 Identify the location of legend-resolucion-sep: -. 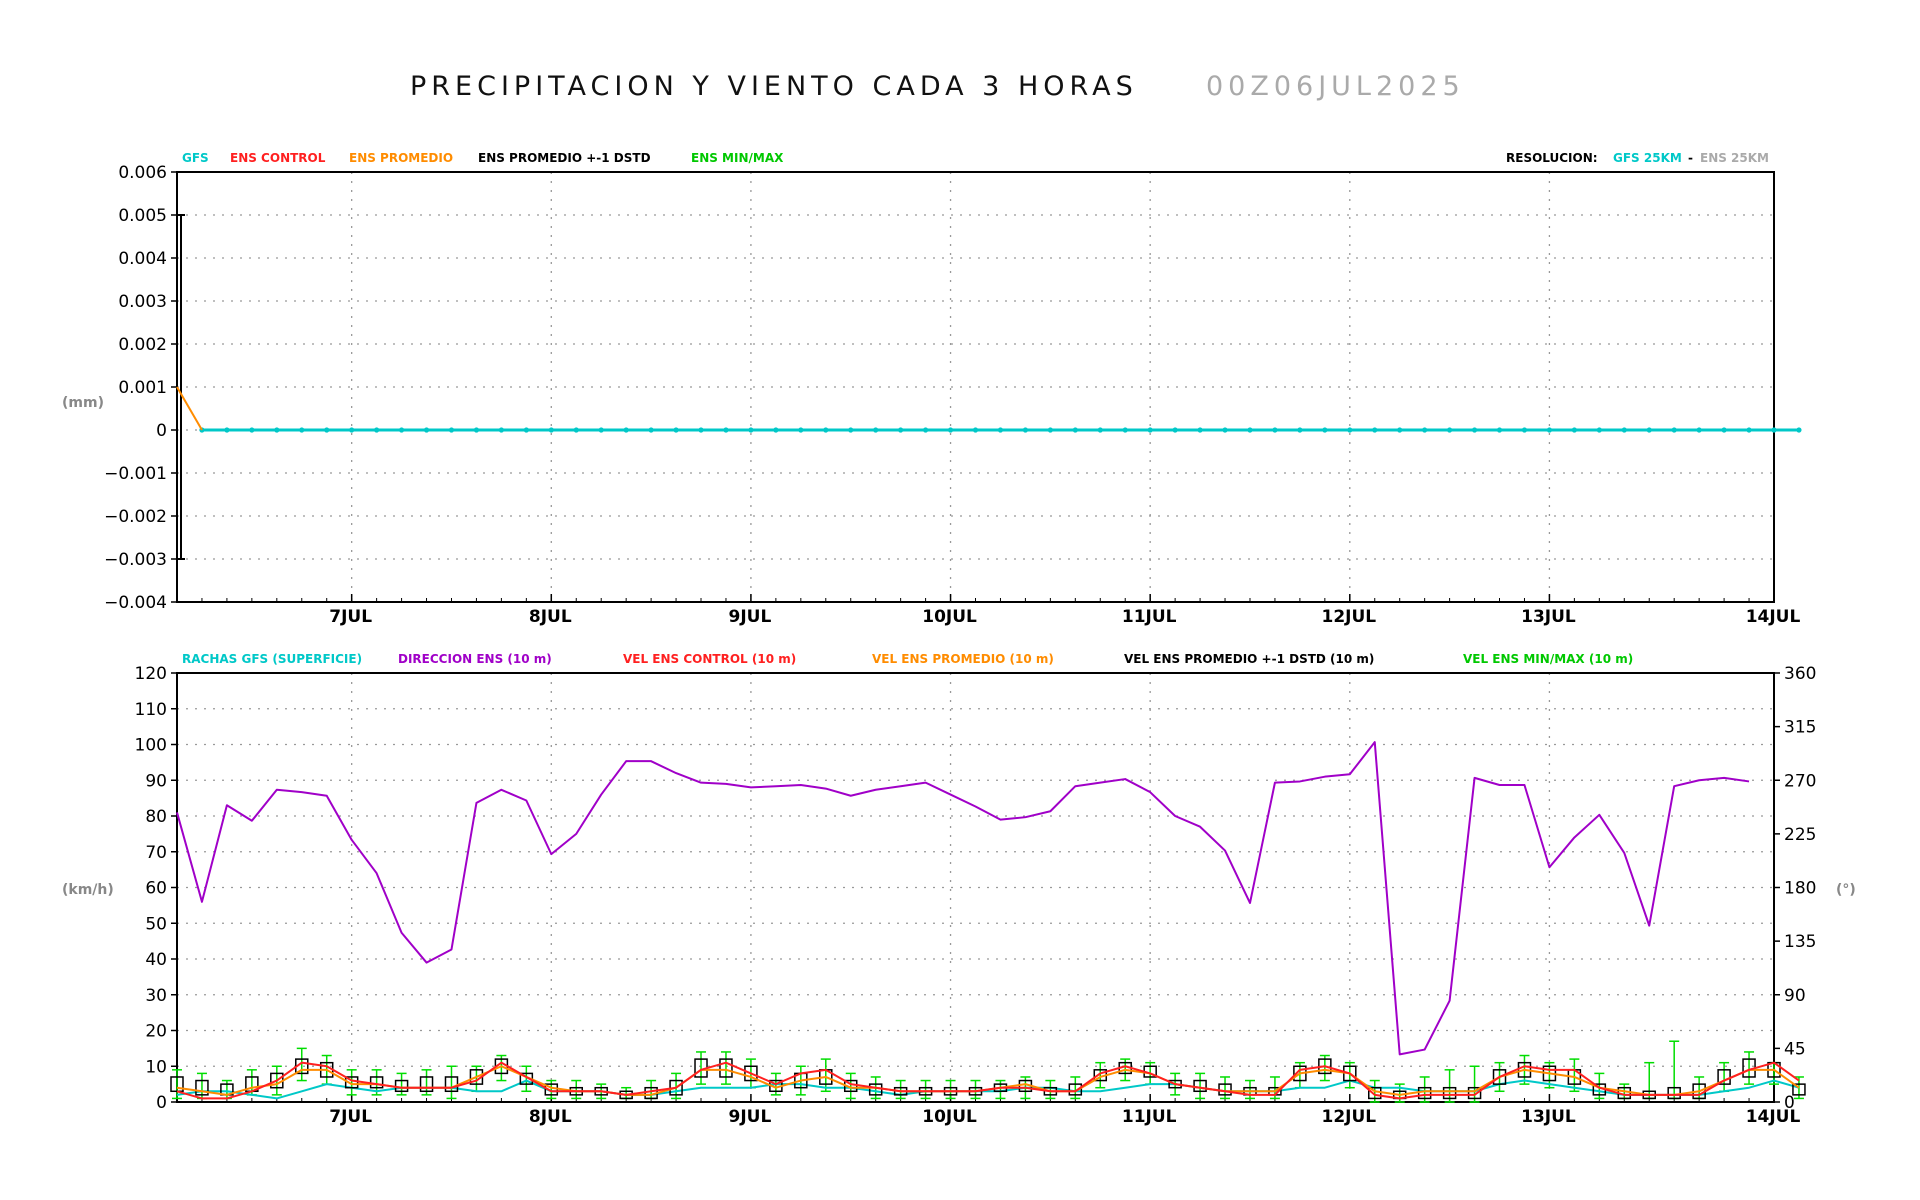
(1690, 158).